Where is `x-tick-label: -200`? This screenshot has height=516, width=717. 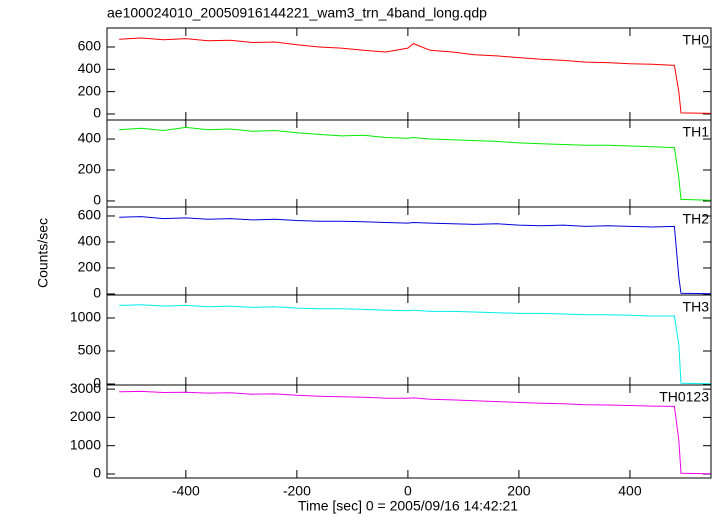
x-tick-label: -200 is located at coordinates (297, 491).